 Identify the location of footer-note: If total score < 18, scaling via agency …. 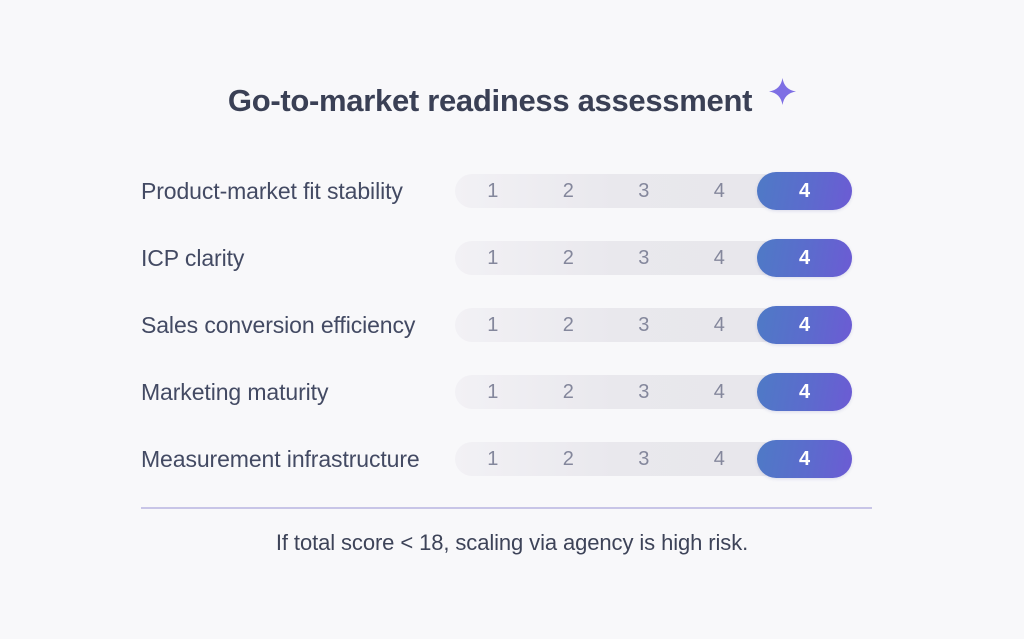
(512, 542).